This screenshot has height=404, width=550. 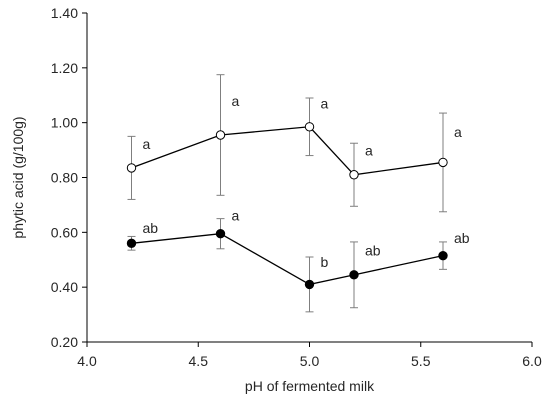 What do you see at coordinates (64, 342) in the screenshot?
I see `y-tick-label: 0.20` at bounding box center [64, 342].